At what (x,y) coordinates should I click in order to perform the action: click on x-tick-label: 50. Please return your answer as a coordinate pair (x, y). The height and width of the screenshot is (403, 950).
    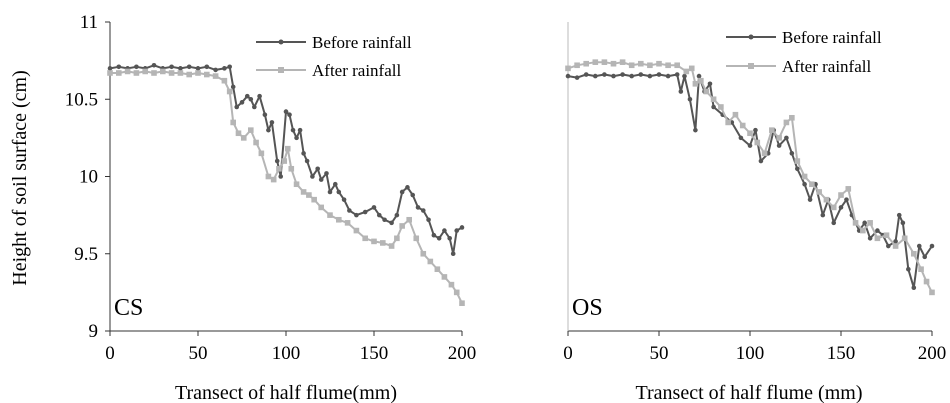
    Looking at the image, I should click on (198, 353).